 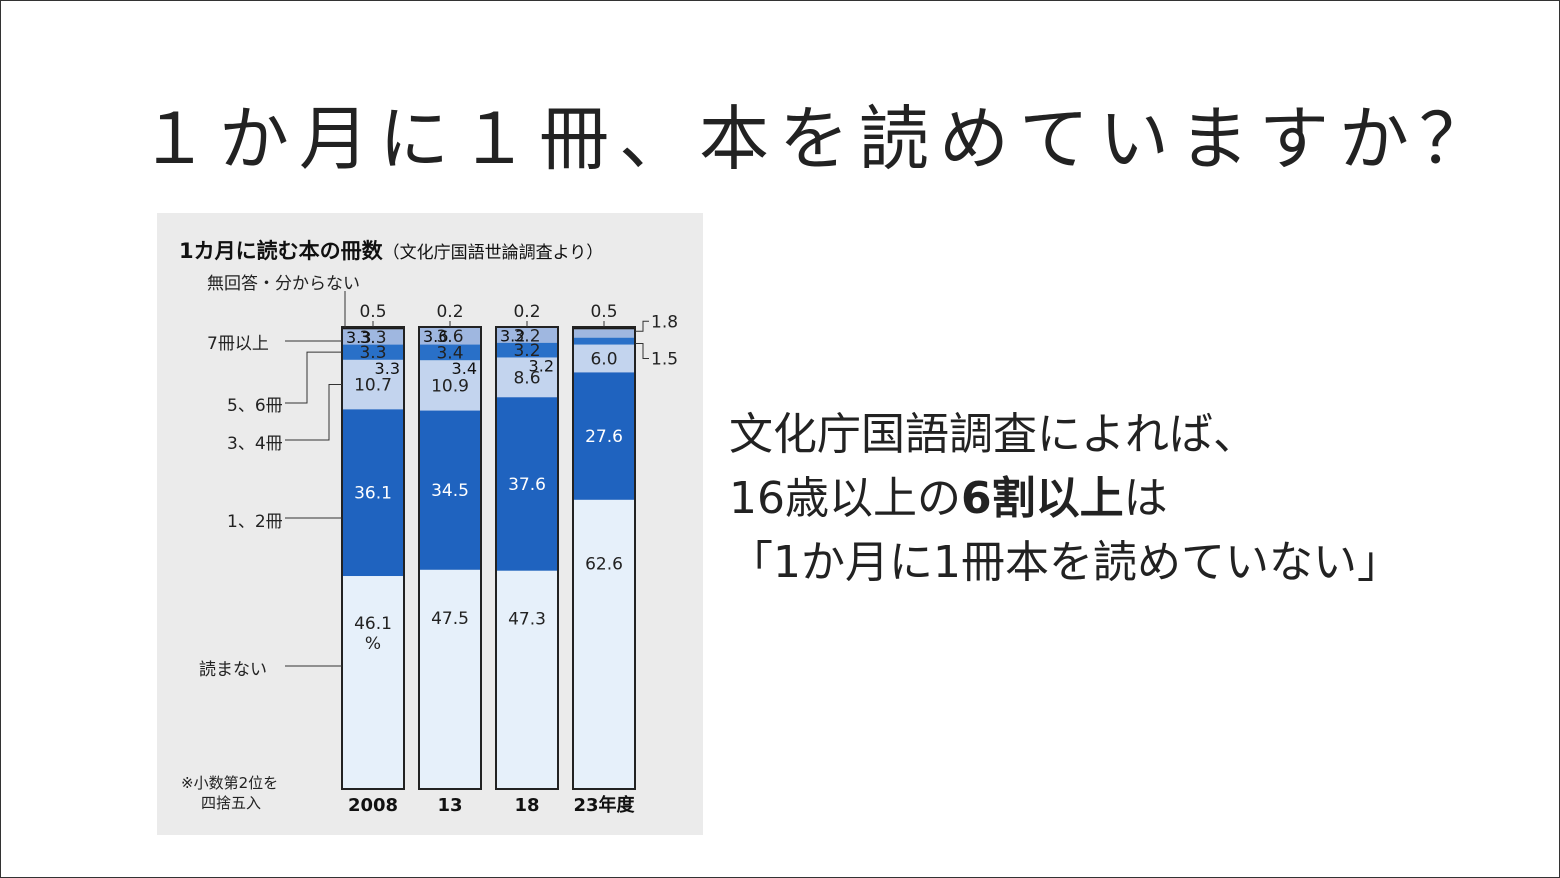 I want to click on data-label: %, so click(x=373, y=644).